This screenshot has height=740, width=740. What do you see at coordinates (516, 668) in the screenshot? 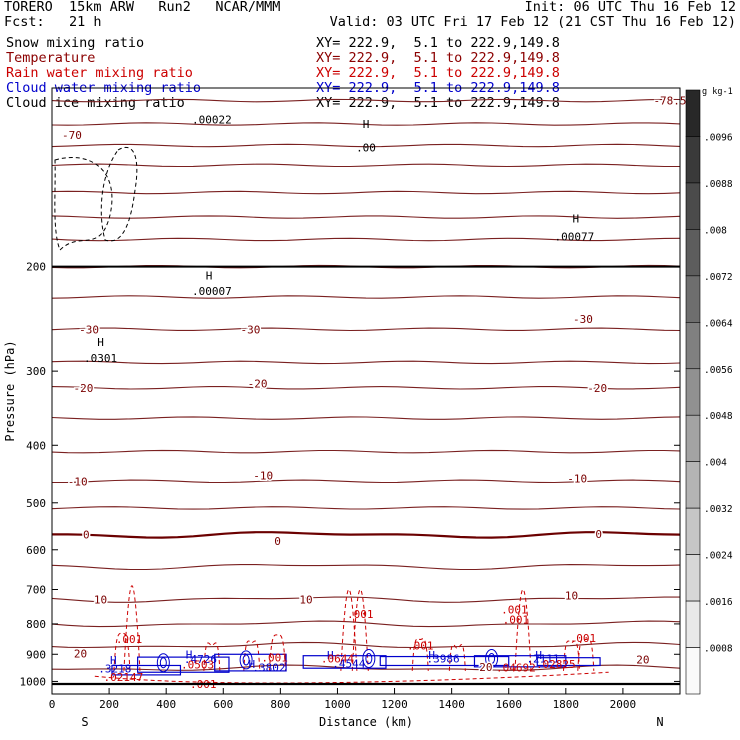
I see `extremum-label: .04692` at bounding box center [516, 668].